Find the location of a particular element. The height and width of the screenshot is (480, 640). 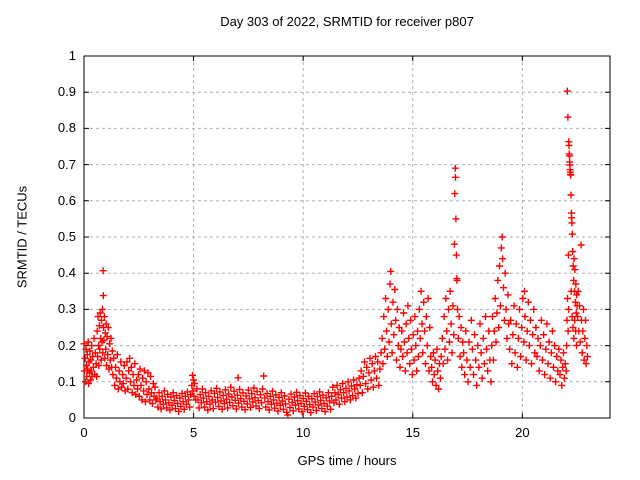

x-tick-label: 5 is located at coordinates (193, 432).